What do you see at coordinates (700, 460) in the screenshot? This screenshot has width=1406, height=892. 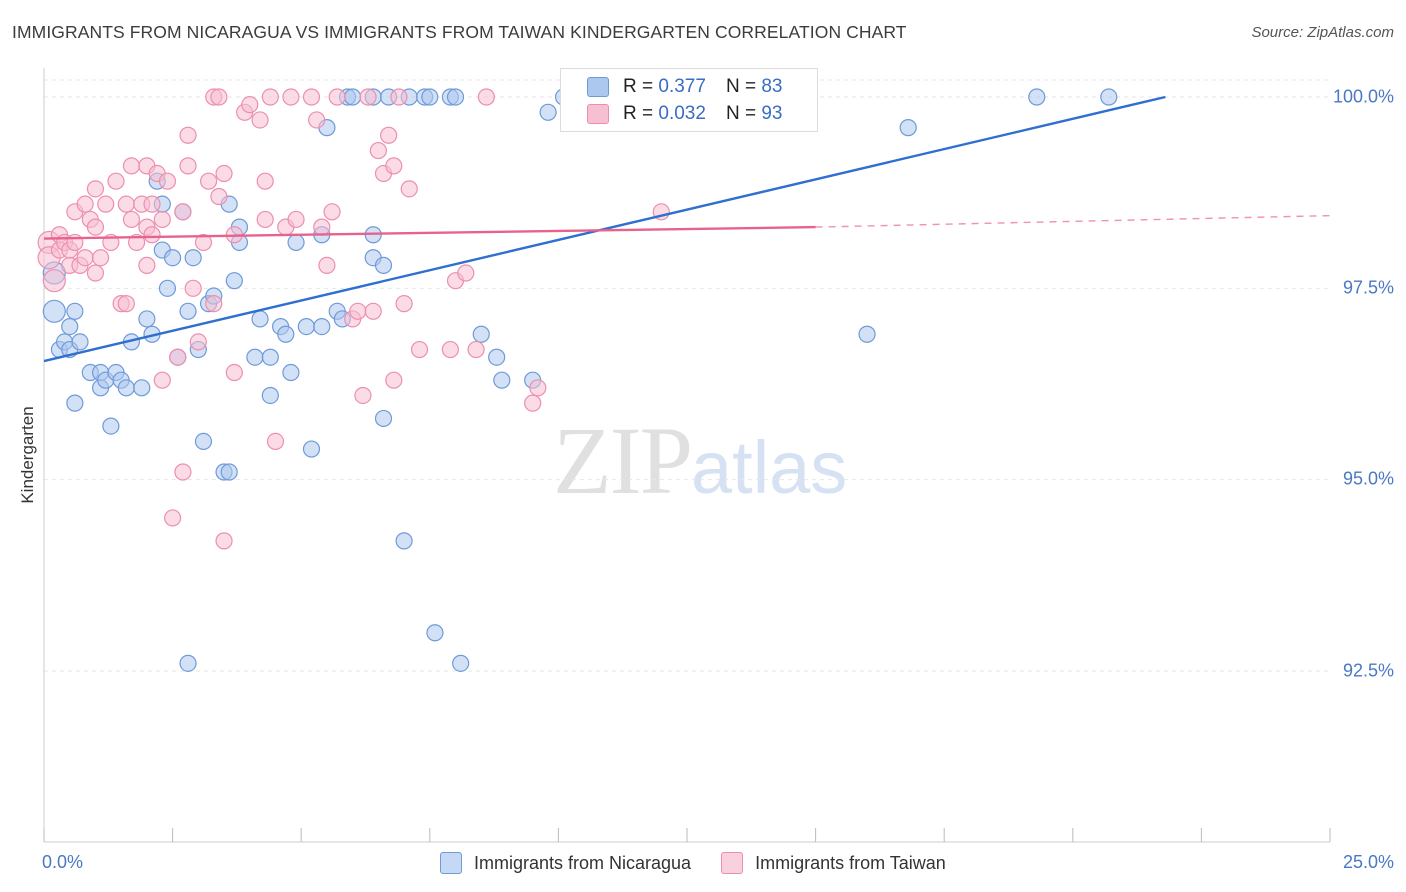 I see `watermark: ZIPatlas` at bounding box center [700, 460].